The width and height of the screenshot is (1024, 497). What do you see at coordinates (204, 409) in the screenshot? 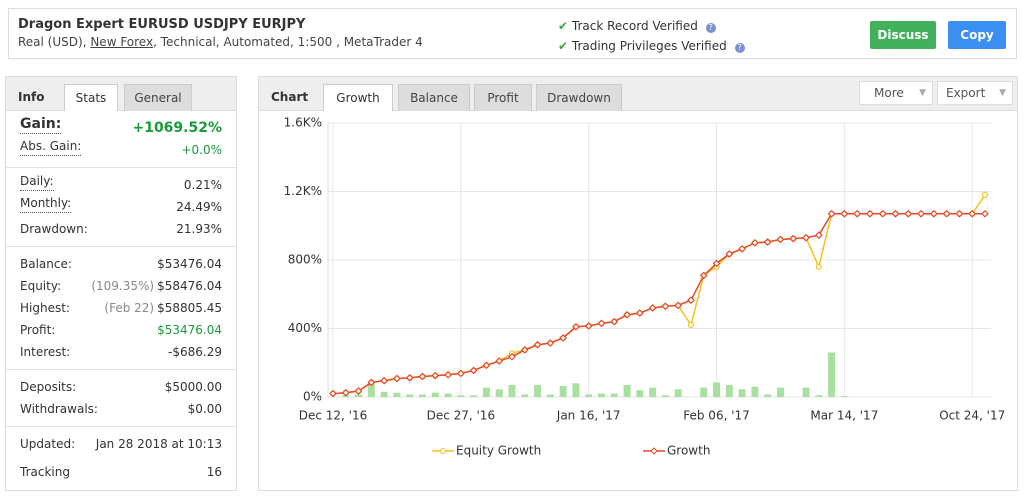
I see `info-value: $0.00` at bounding box center [204, 409].